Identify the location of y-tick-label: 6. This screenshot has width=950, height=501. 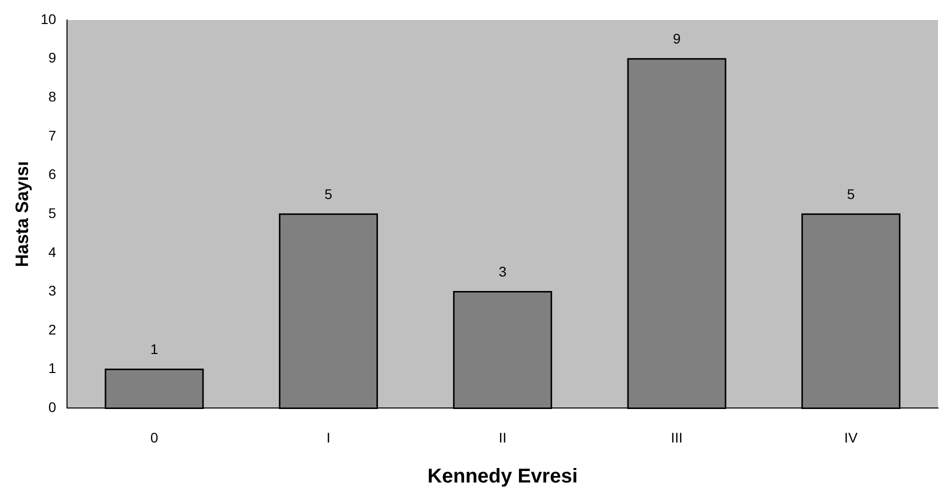
(52, 174).